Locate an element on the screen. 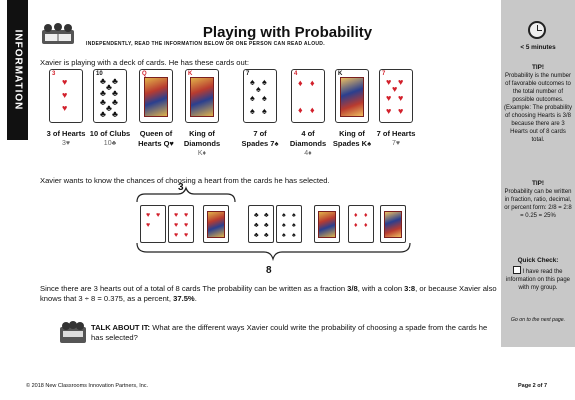  quick-check-title: Quick Check: is located at coordinates (538, 260).